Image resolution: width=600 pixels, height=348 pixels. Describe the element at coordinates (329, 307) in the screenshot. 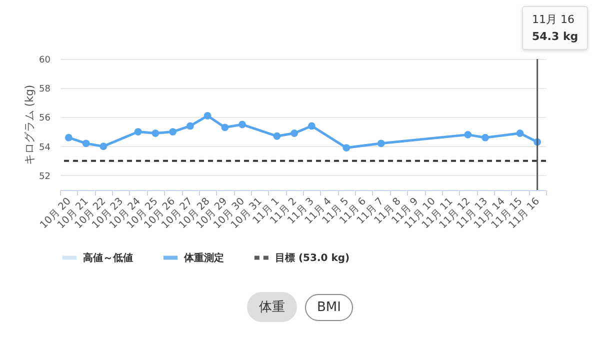

I see `toggle-button: BMI` at that location.